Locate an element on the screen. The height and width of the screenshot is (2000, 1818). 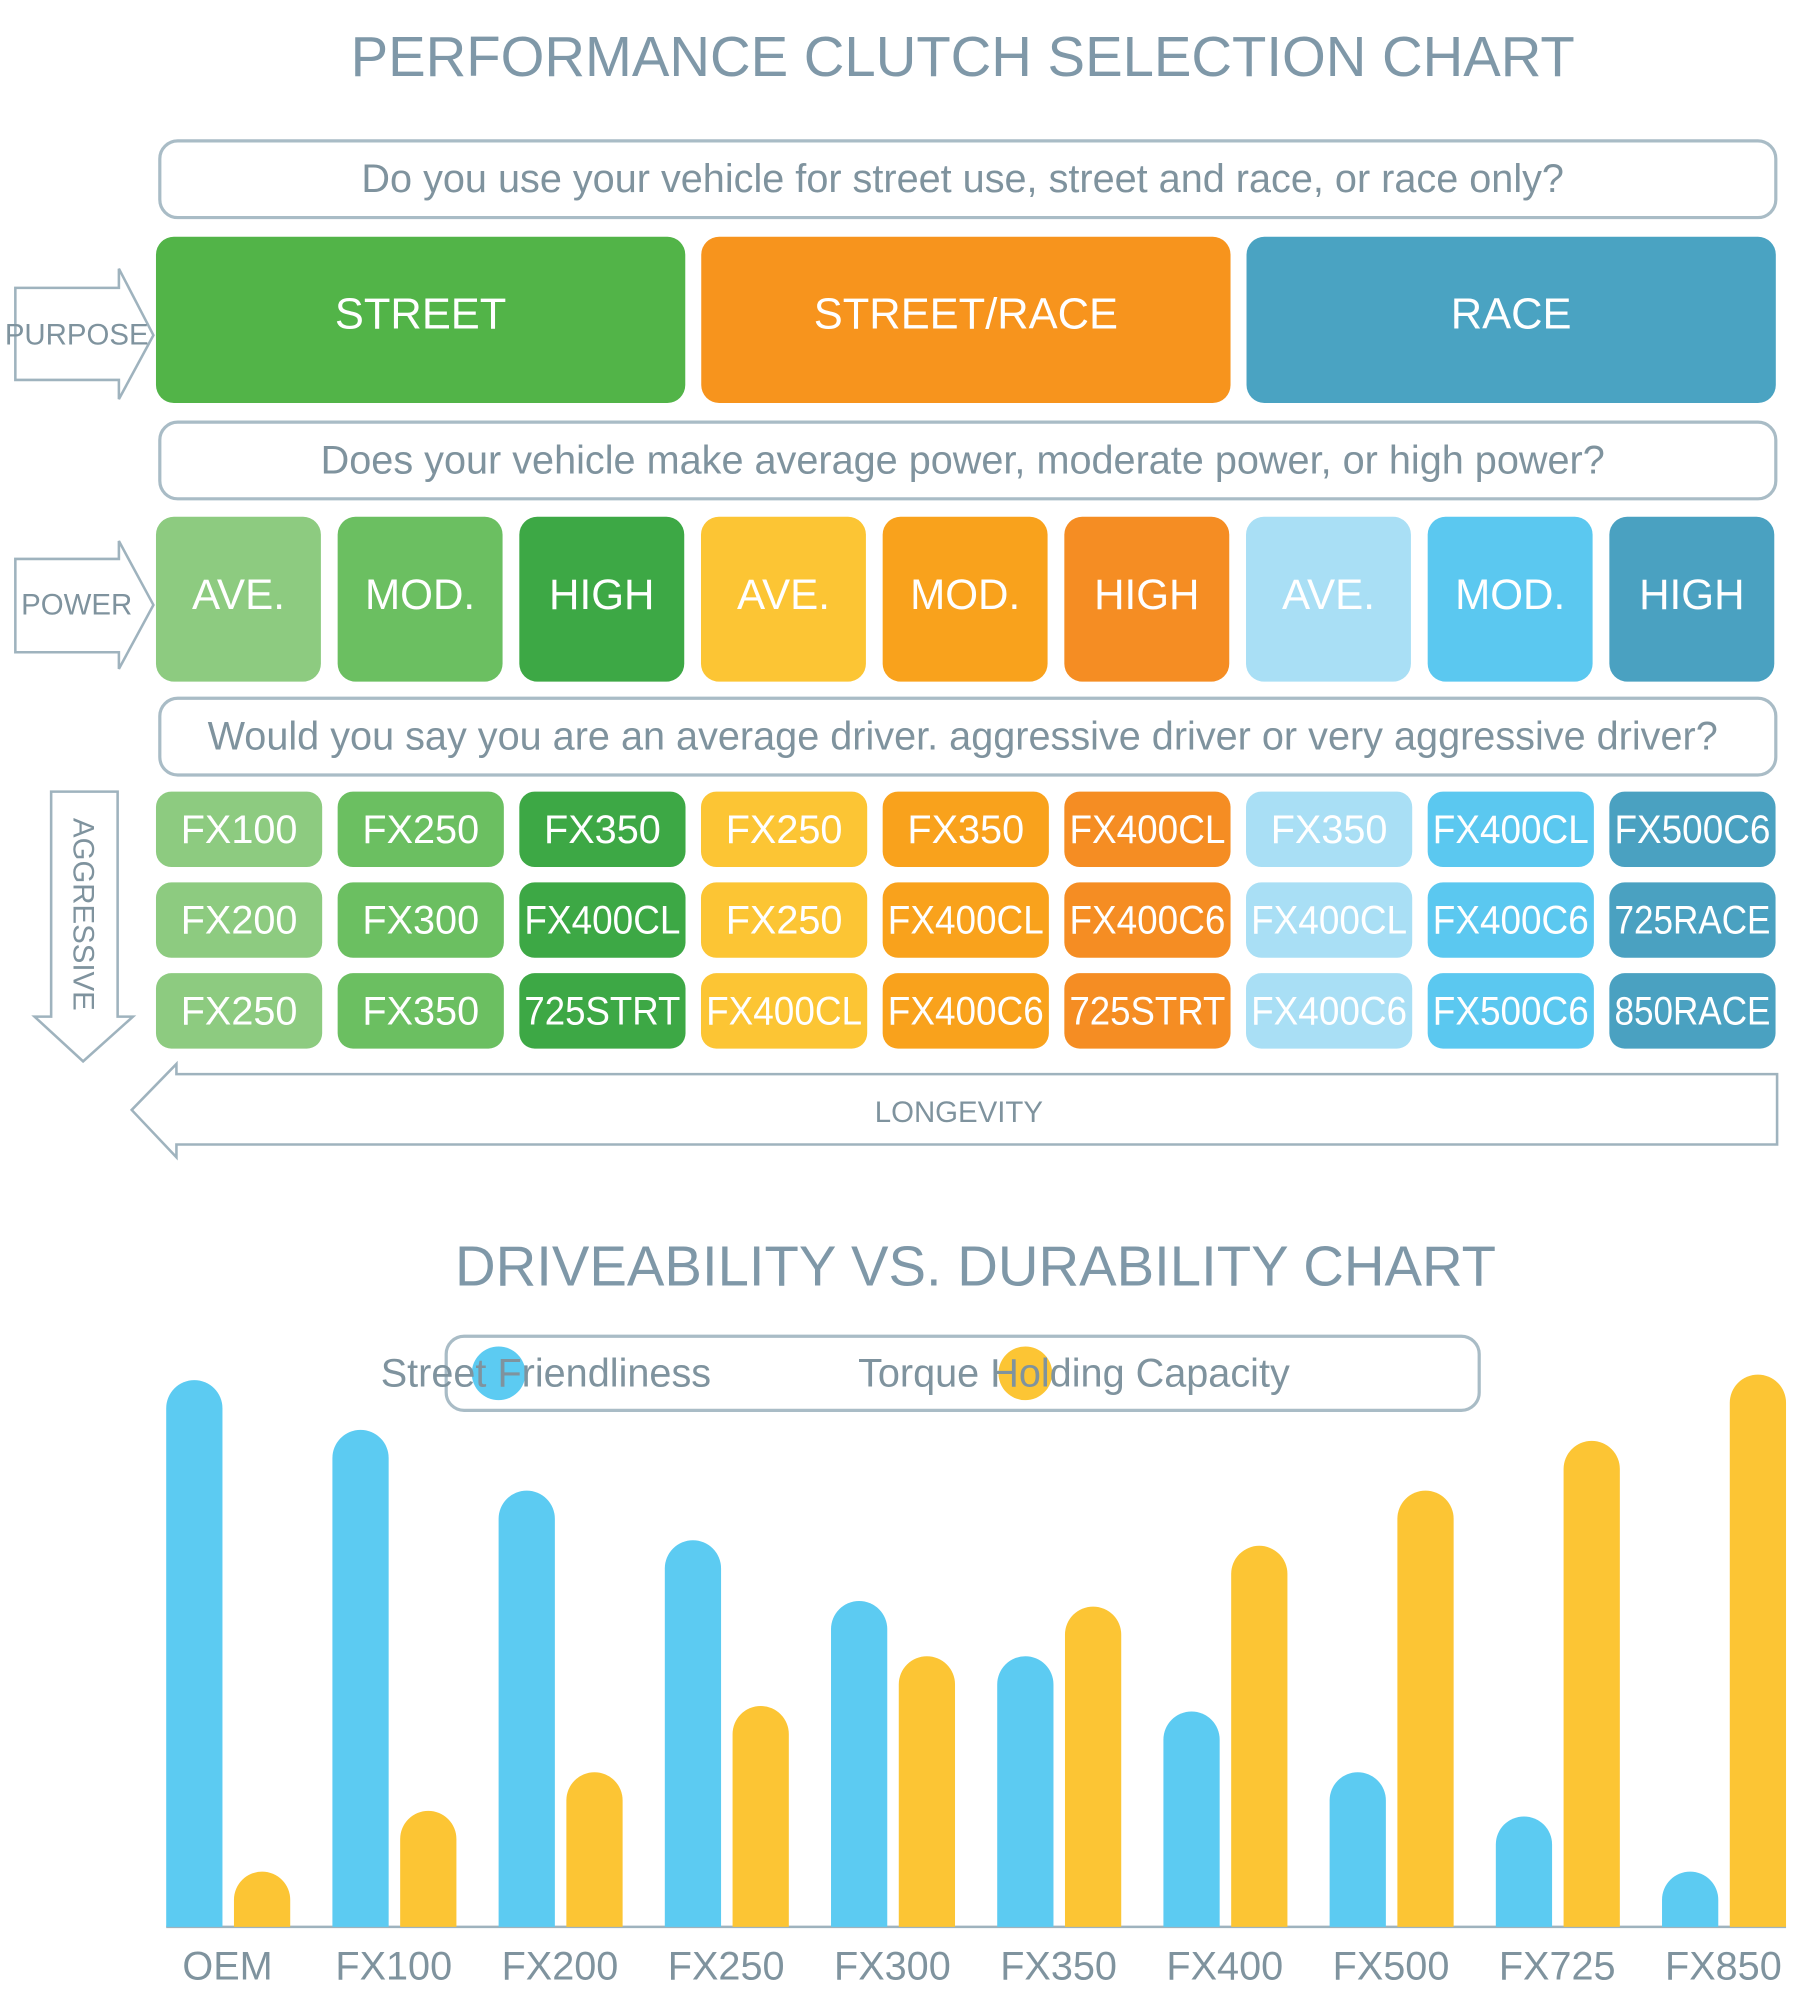
purpose-label: STREET/RACE is located at coordinates (966, 315).